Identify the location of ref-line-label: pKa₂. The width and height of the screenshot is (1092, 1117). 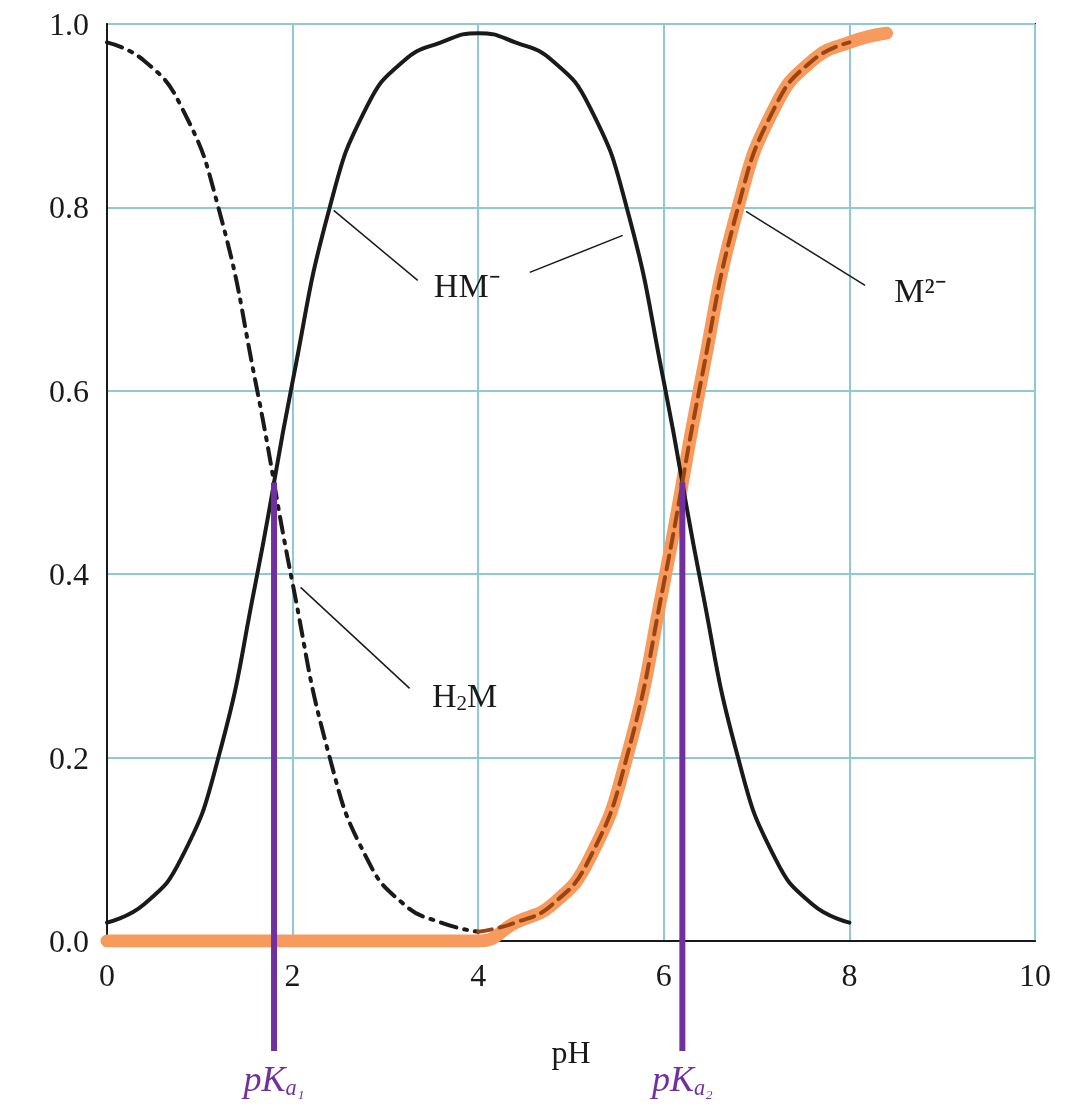
(681, 1079).